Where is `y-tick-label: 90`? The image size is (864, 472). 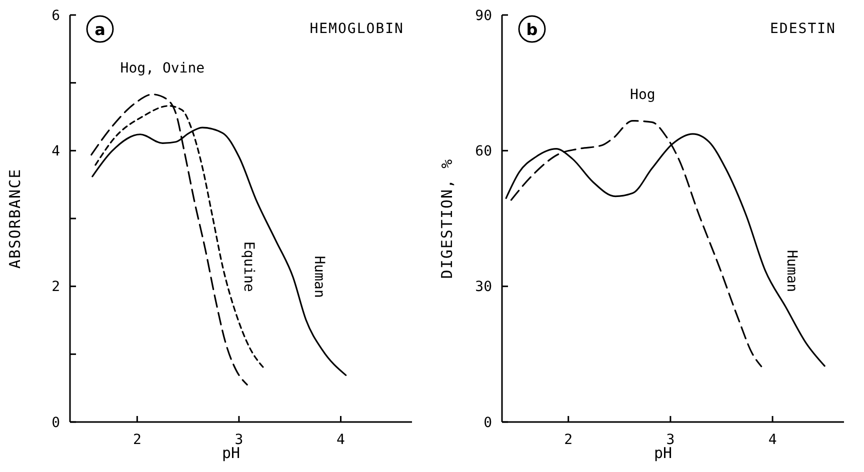
y-tick-label: 90 is located at coordinates (483, 16).